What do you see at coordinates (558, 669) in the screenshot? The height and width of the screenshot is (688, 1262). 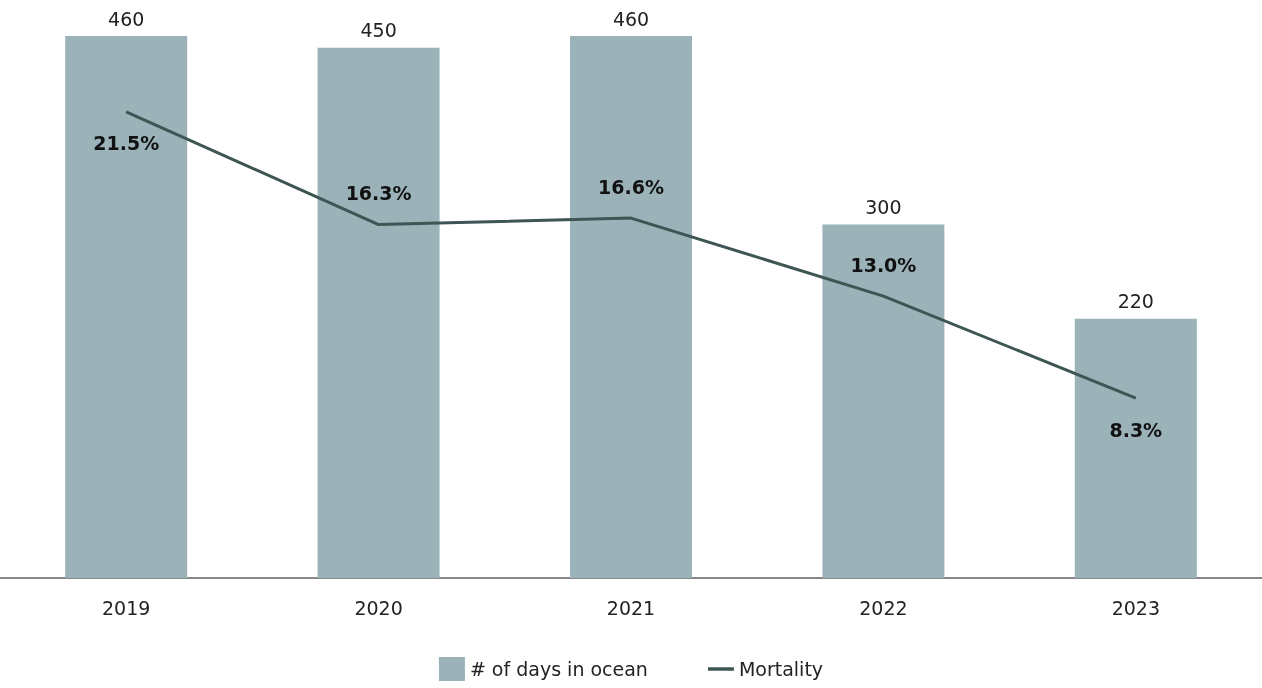 I see `legend-label: # of days in ocean` at bounding box center [558, 669].